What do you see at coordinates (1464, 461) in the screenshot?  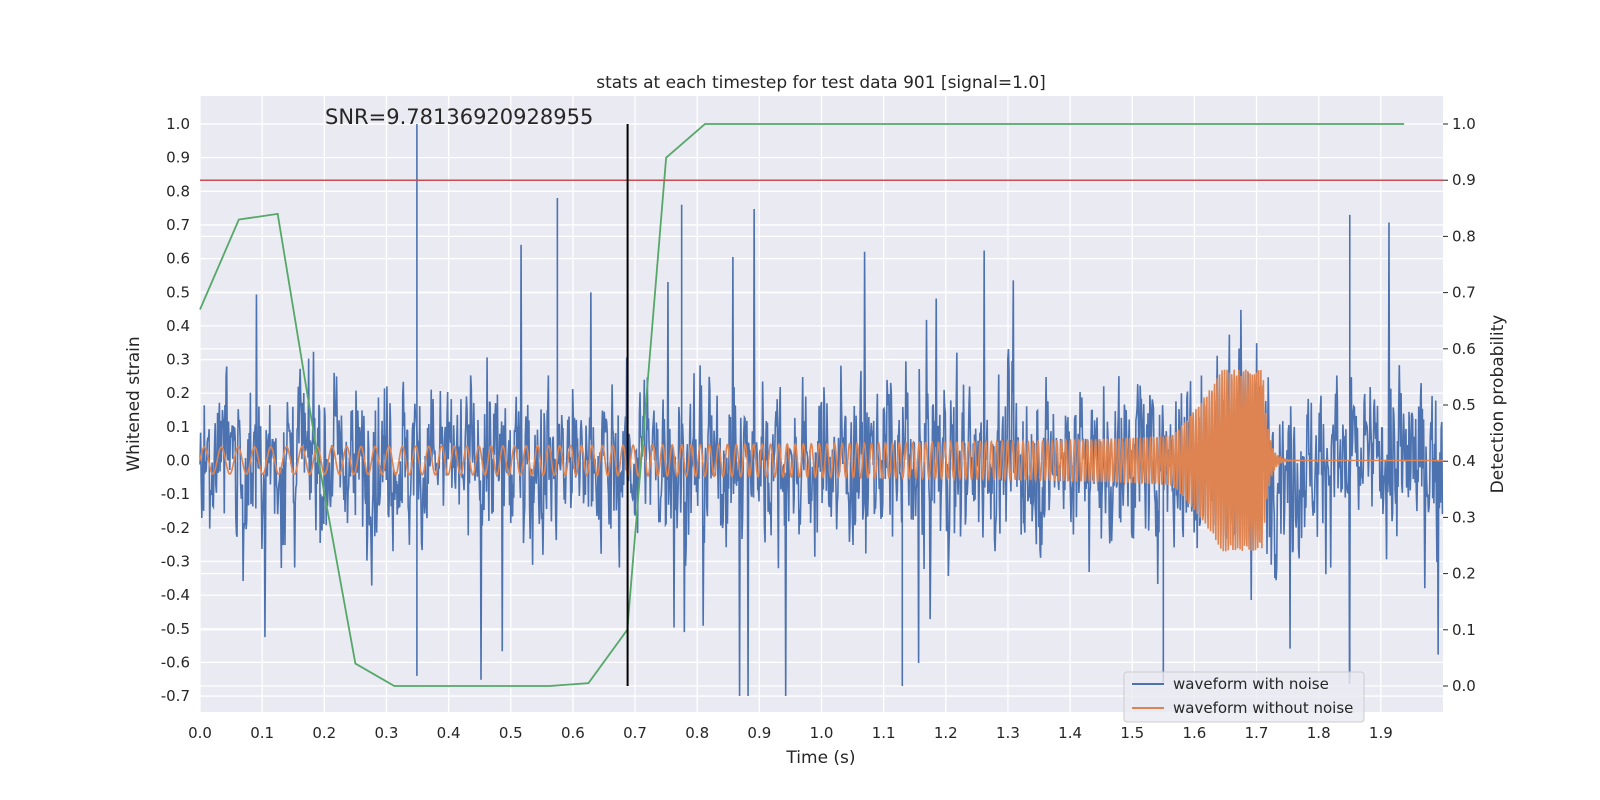 I see `y2-tick-label: 0.4` at bounding box center [1464, 461].